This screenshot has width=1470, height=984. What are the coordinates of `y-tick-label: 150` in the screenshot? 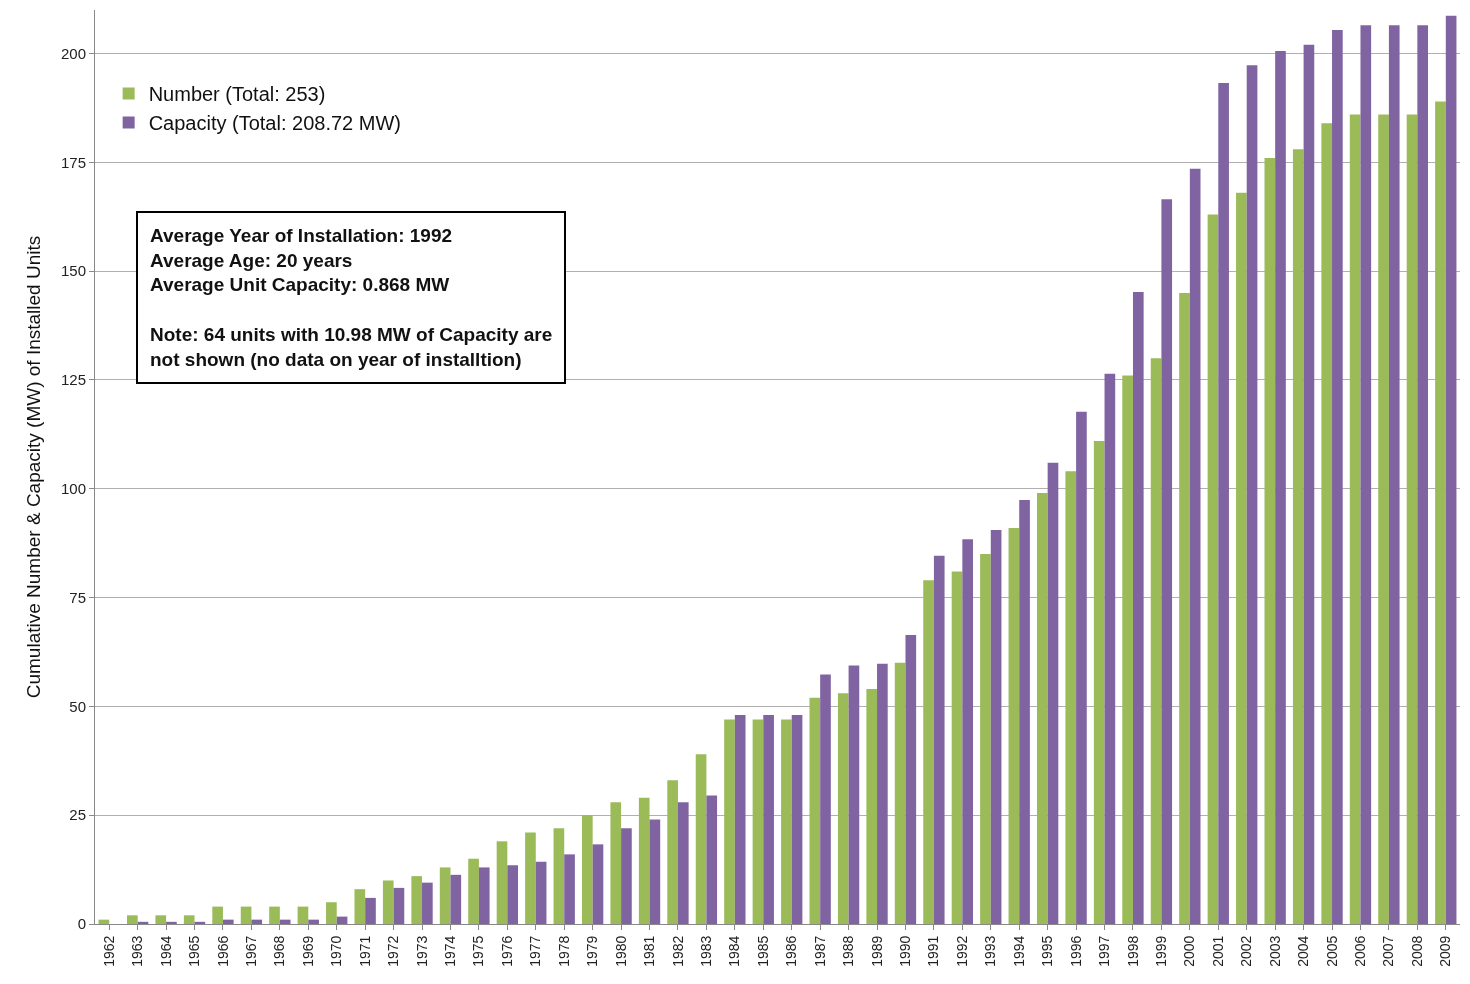 It's located at (73, 271).